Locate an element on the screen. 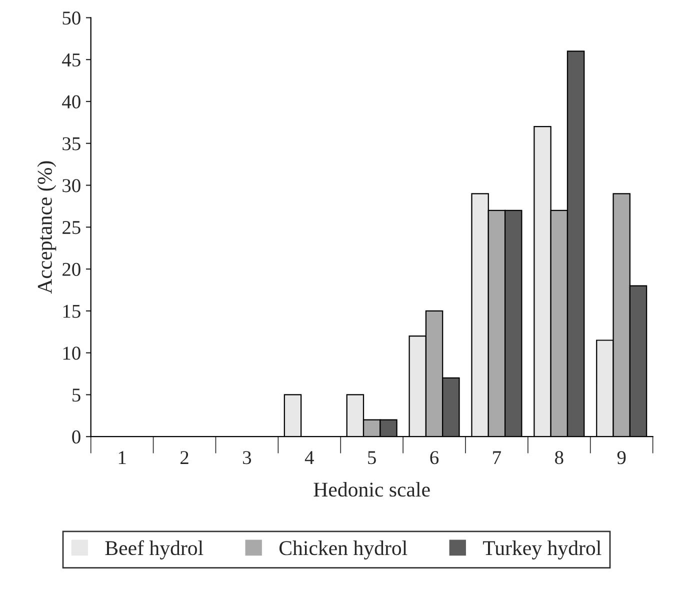  y-tick-label: 5 is located at coordinates (76, 395).